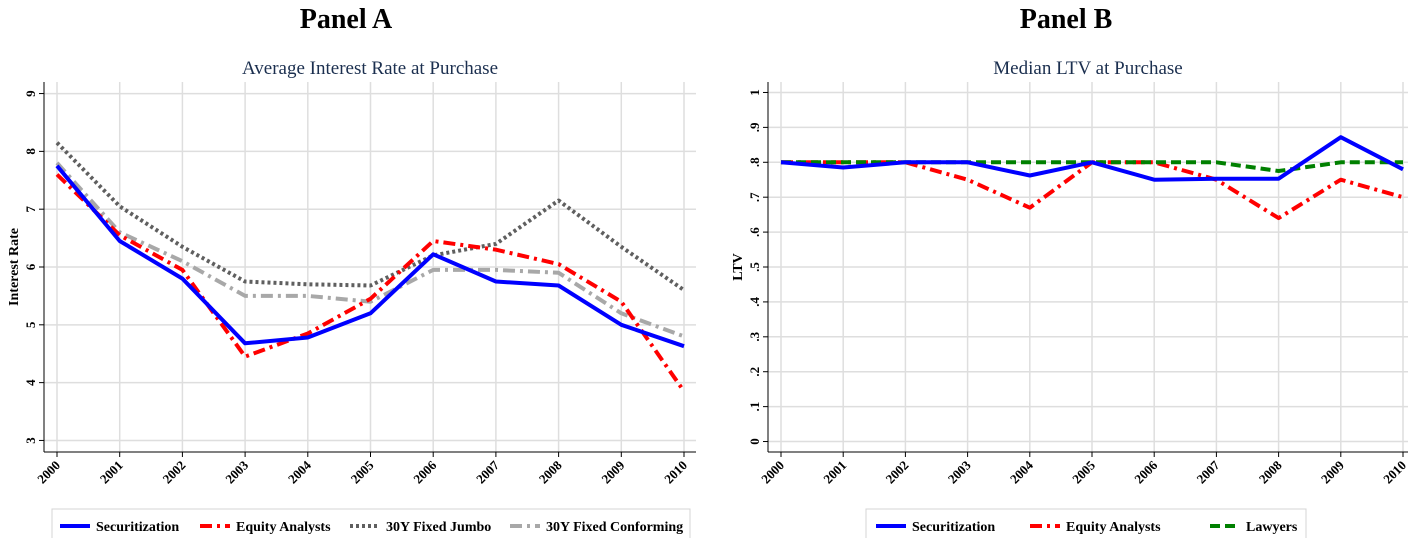 The height and width of the screenshot is (538, 1424). What do you see at coordinates (30, 266) in the screenshot?
I see `y-tick-label: 6` at bounding box center [30, 266].